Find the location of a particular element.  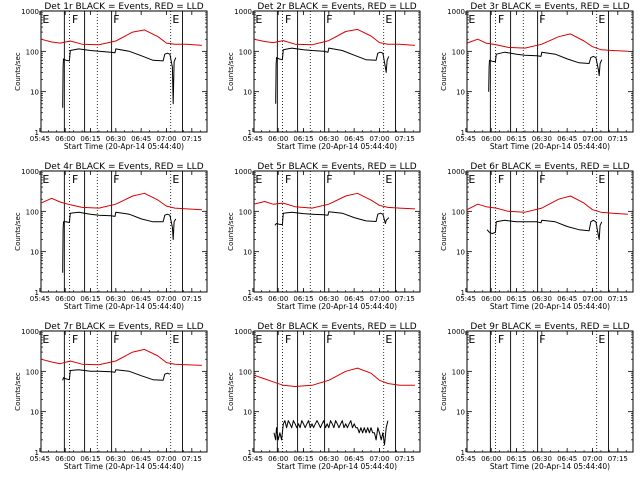

panel-title: Det 9r BLACK = Events, RED = LLD is located at coordinates (549, 327).